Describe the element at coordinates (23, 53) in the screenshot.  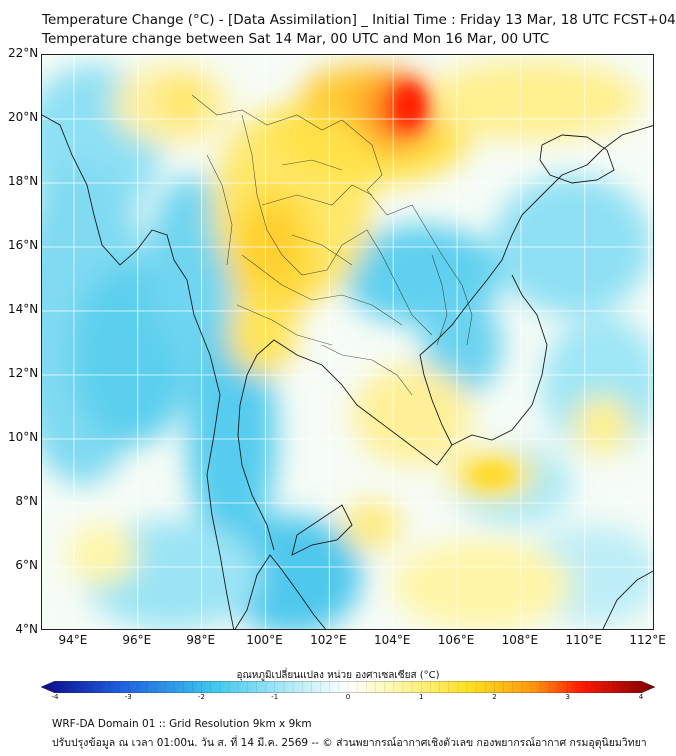
I see `lat-label: 22°N` at that location.